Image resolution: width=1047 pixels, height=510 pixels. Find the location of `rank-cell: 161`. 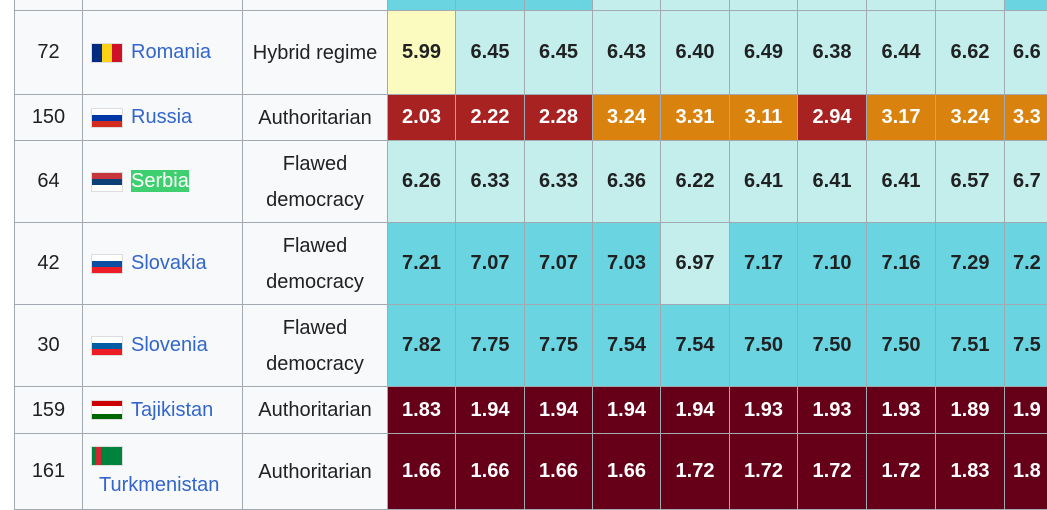

rank-cell: 161 is located at coordinates (49, 472).